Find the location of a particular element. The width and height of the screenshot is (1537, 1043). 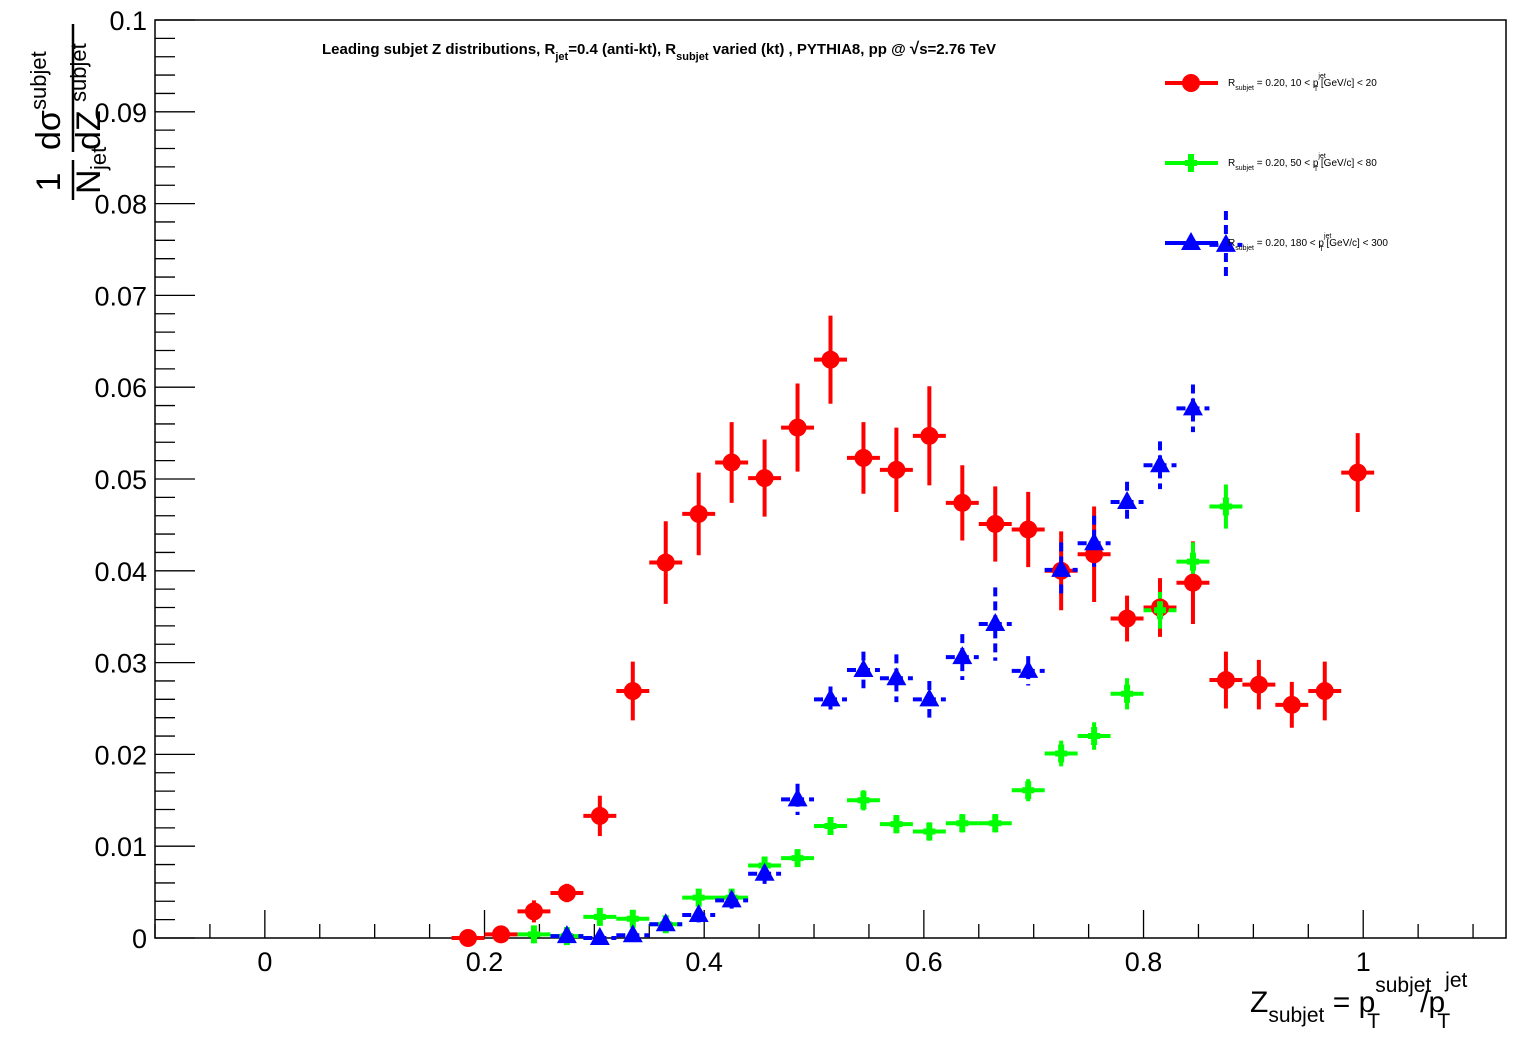

y-tick-label: 0.06 is located at coordinates (120, 388).